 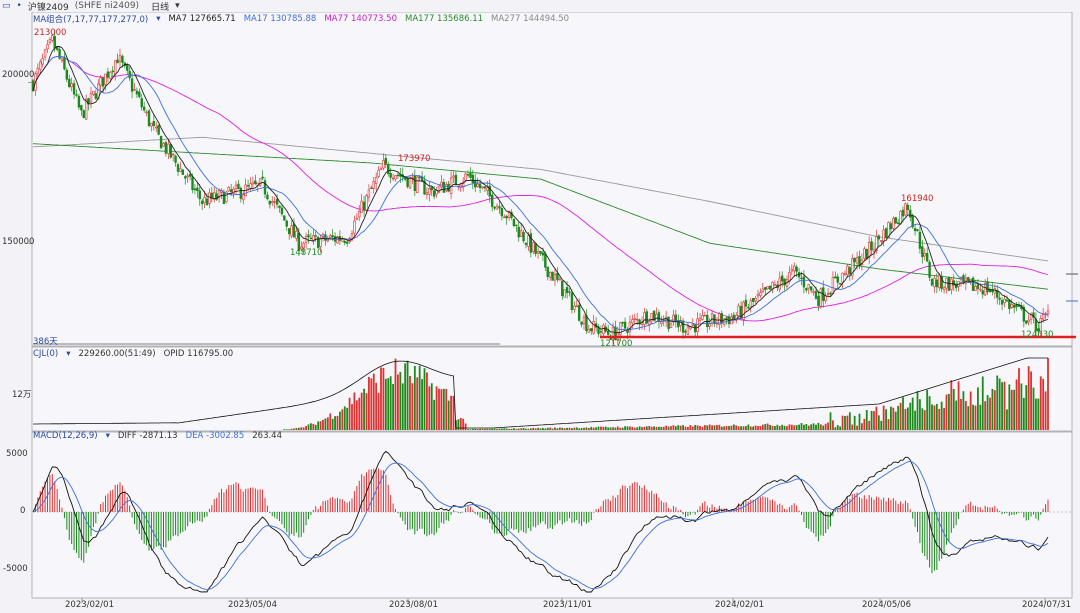 What do you see at coordinates (65, 436) in the screenshot?
I see `macd-label: MACD(12,26,9)` at bounding box center [65, 436].